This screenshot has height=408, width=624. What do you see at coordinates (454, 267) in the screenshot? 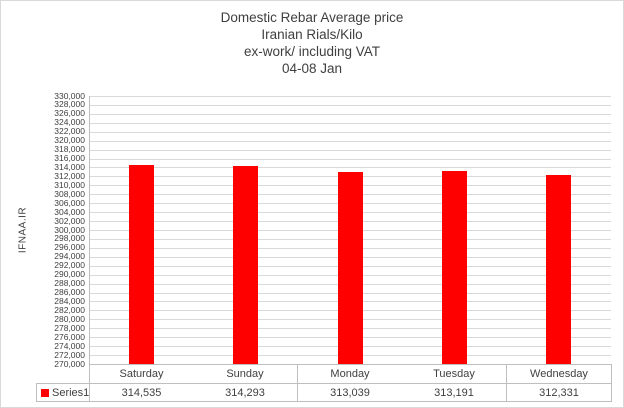
I see `bar-tuesday` at bounding box center [454, 267].